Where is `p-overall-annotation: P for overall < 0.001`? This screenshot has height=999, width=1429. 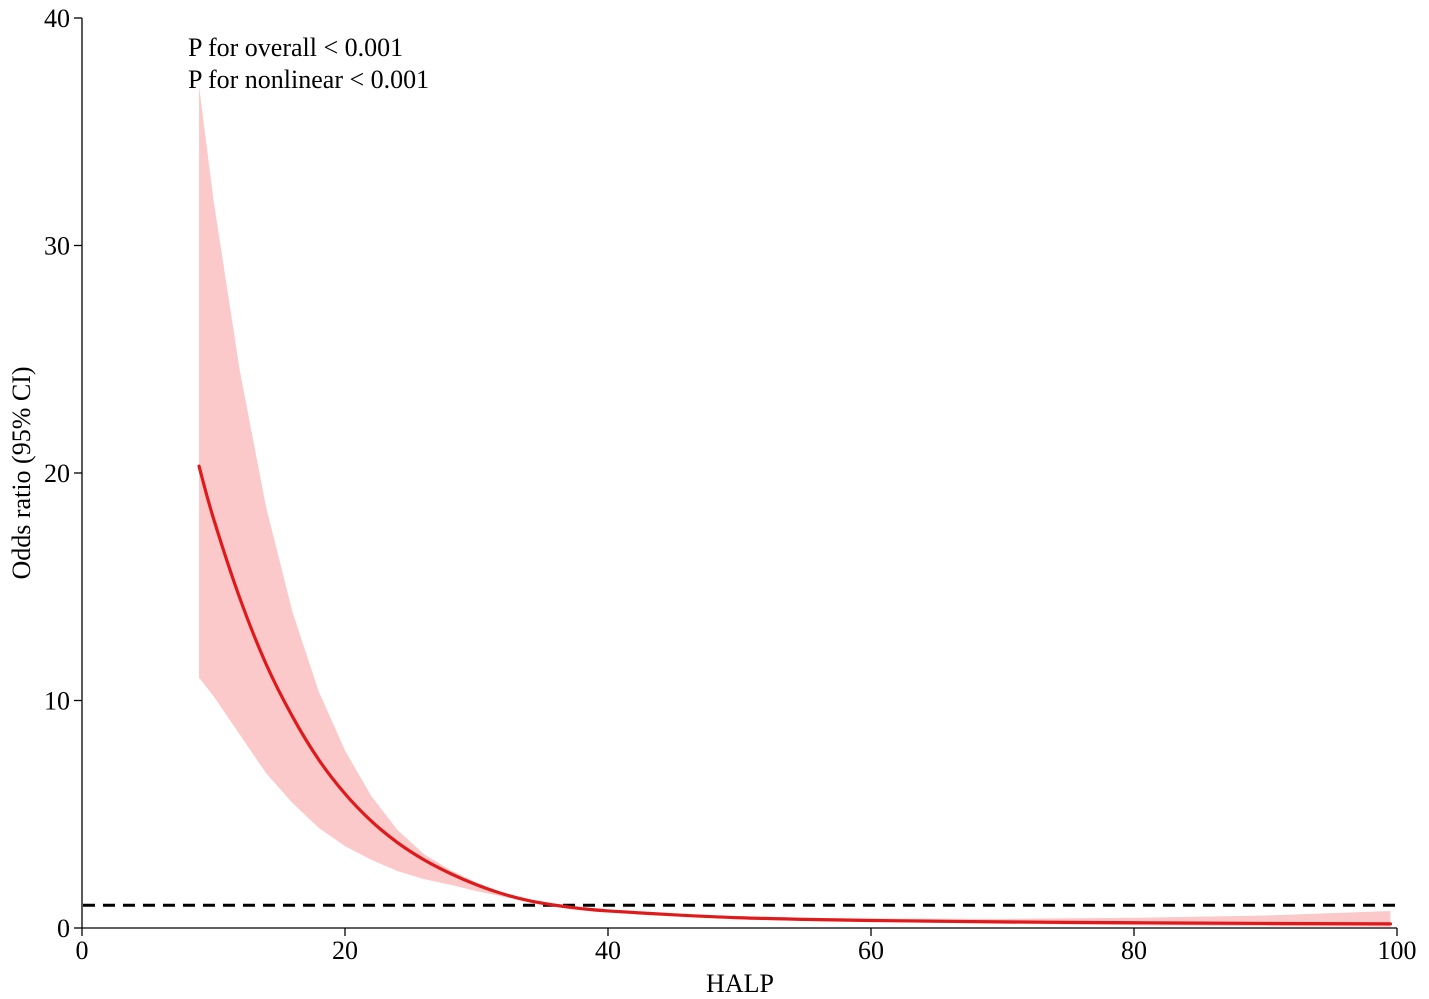
p-overall-annotation: P for overall < 0.001 is located at coordinates (295, 47).